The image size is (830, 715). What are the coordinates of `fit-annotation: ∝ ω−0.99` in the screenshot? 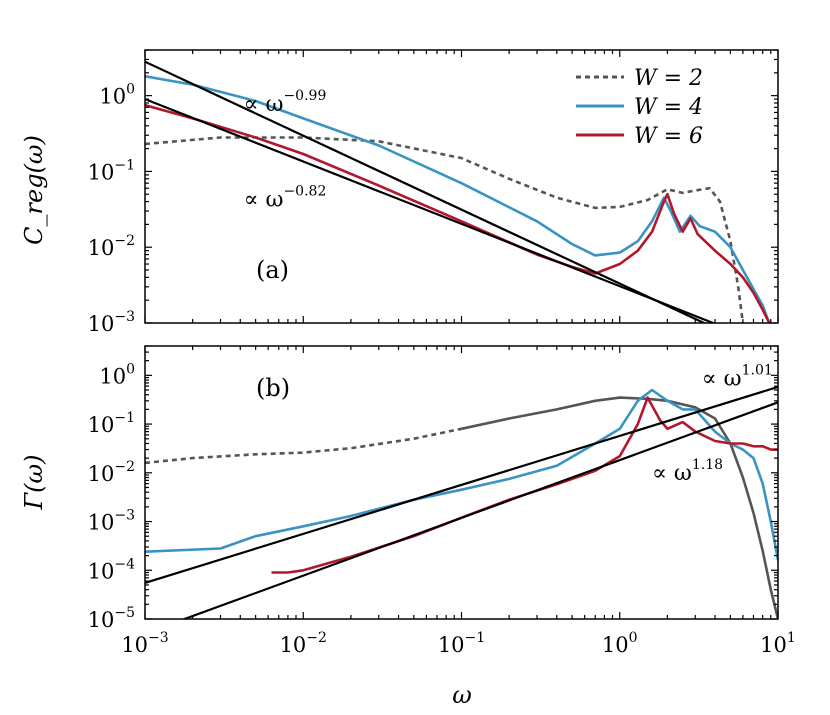 It's located at (285, 102).